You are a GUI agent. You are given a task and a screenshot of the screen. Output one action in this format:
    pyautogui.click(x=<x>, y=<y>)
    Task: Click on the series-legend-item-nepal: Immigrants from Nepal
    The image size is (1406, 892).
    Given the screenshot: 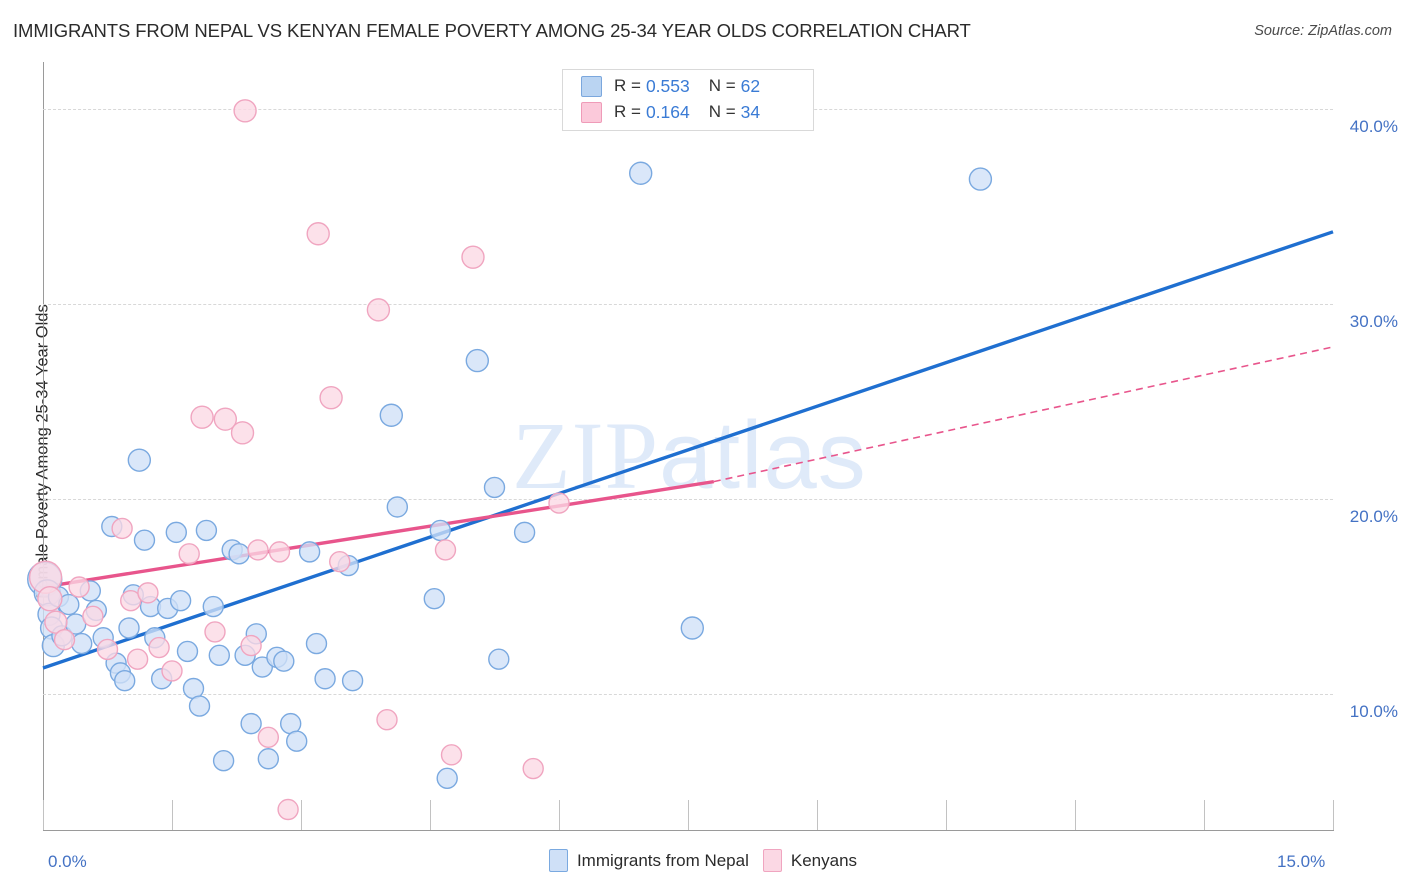 What is the action you would take?
    pyautogui.click(x=648, y=860)
    